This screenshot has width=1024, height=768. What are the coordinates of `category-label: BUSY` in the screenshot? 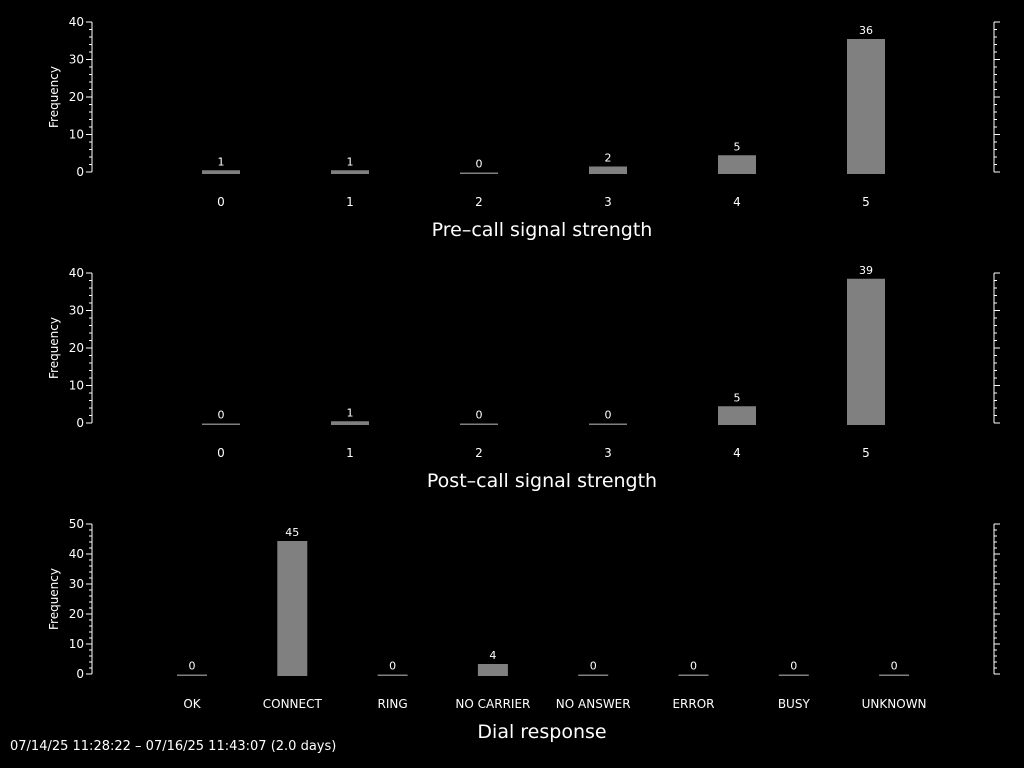 It's located at (794, 704).